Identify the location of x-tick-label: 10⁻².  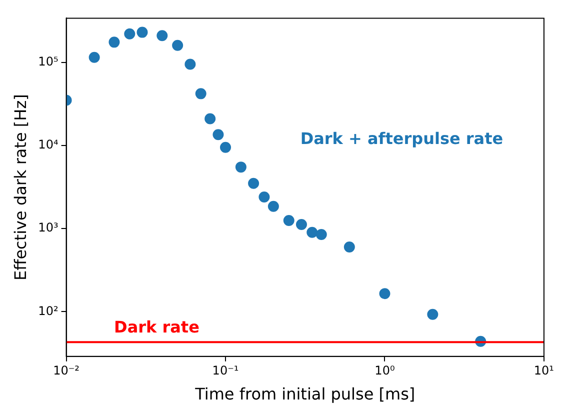
(66, 371).